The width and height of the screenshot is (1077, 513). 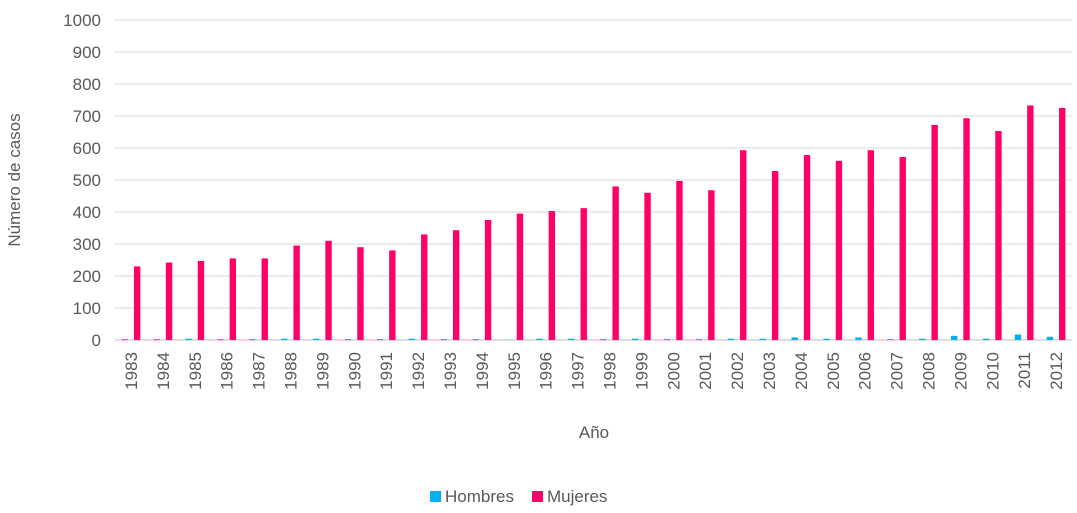 What do you see at coordinates (514, 371) in the screenshot?
I see `x-tick-label: 1995` at bounding box center [514, 371].